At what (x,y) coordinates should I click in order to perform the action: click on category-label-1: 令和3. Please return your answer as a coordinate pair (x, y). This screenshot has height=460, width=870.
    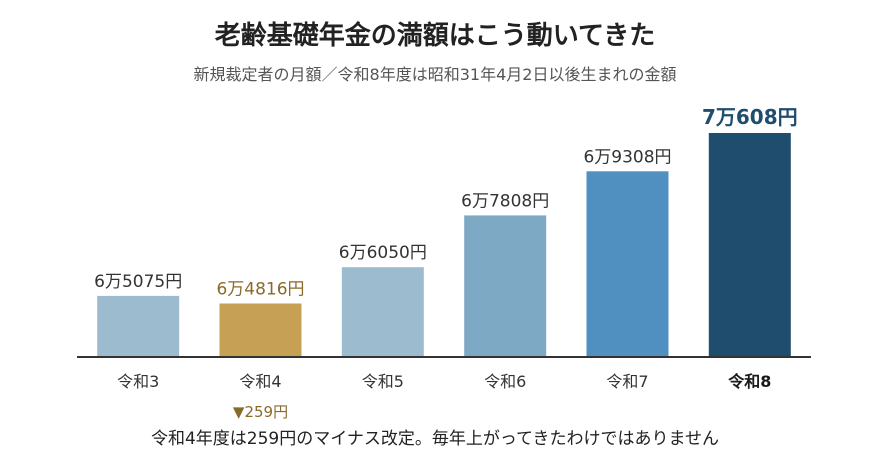
    Looking at the image, I should click on (138, 381).